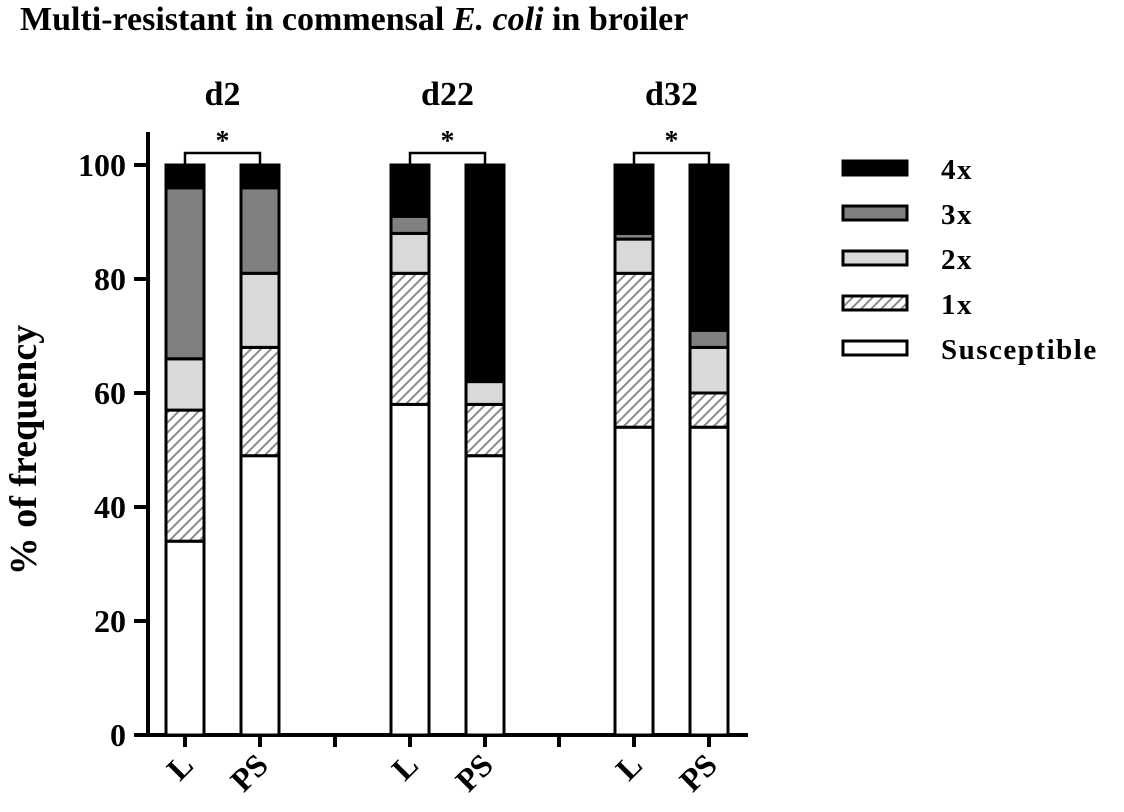  Describe the element at coordinates (223, 94) in the screenshot. I see `group-label: d2` at that location.